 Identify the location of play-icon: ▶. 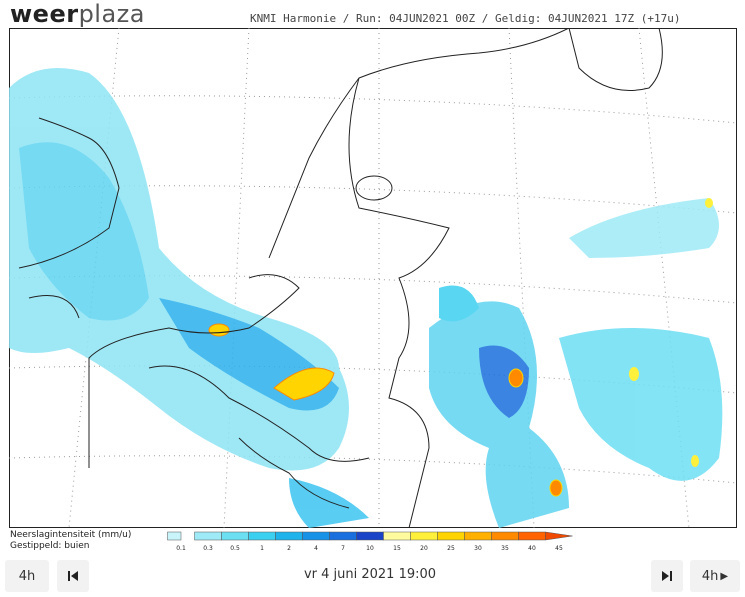
(724, 576).